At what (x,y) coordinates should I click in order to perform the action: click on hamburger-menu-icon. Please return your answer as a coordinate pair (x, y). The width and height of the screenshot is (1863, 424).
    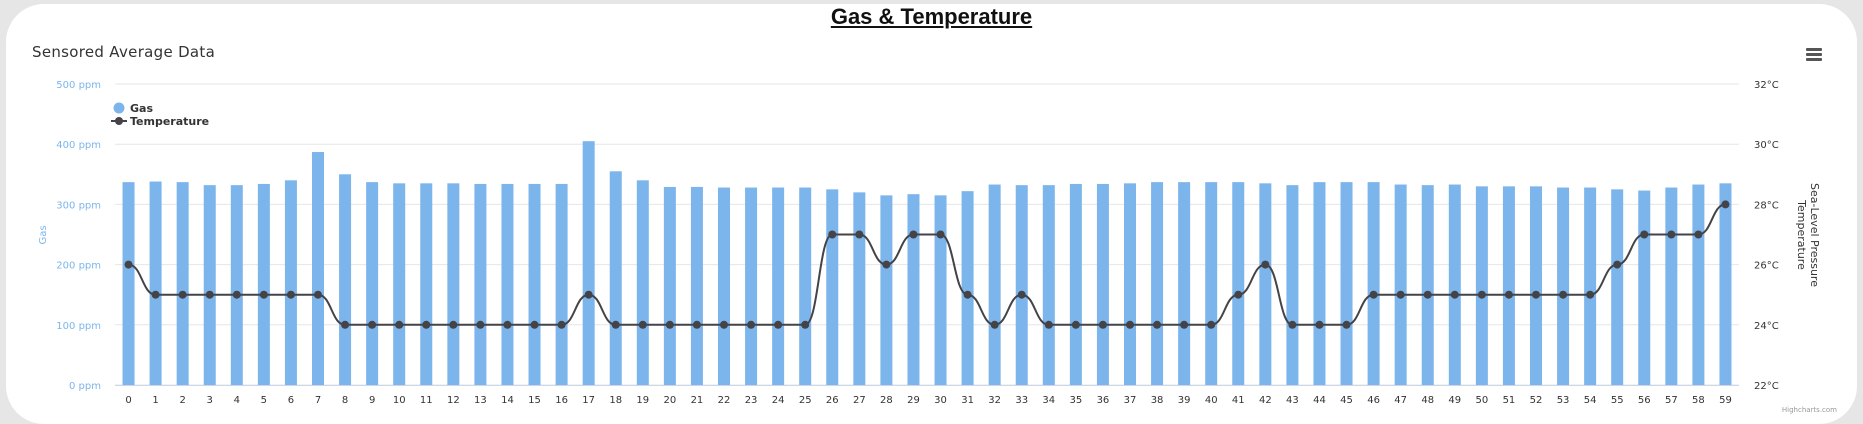
    Looking at the image, I should click on (1815, 55).